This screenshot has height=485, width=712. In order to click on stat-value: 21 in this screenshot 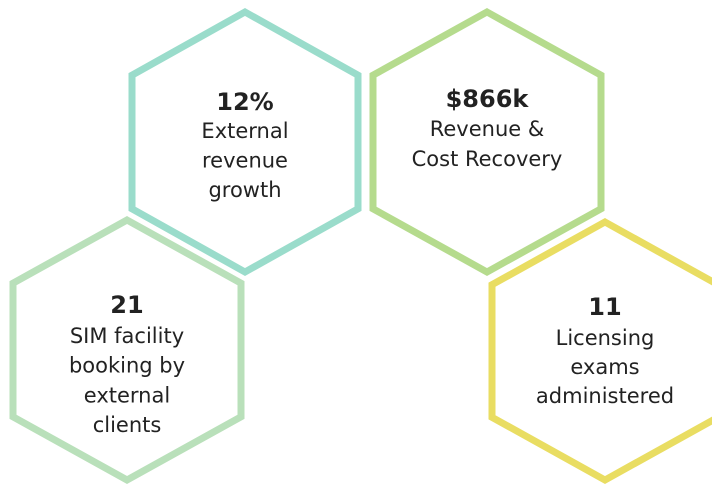, I will do `click(126, 305)`.